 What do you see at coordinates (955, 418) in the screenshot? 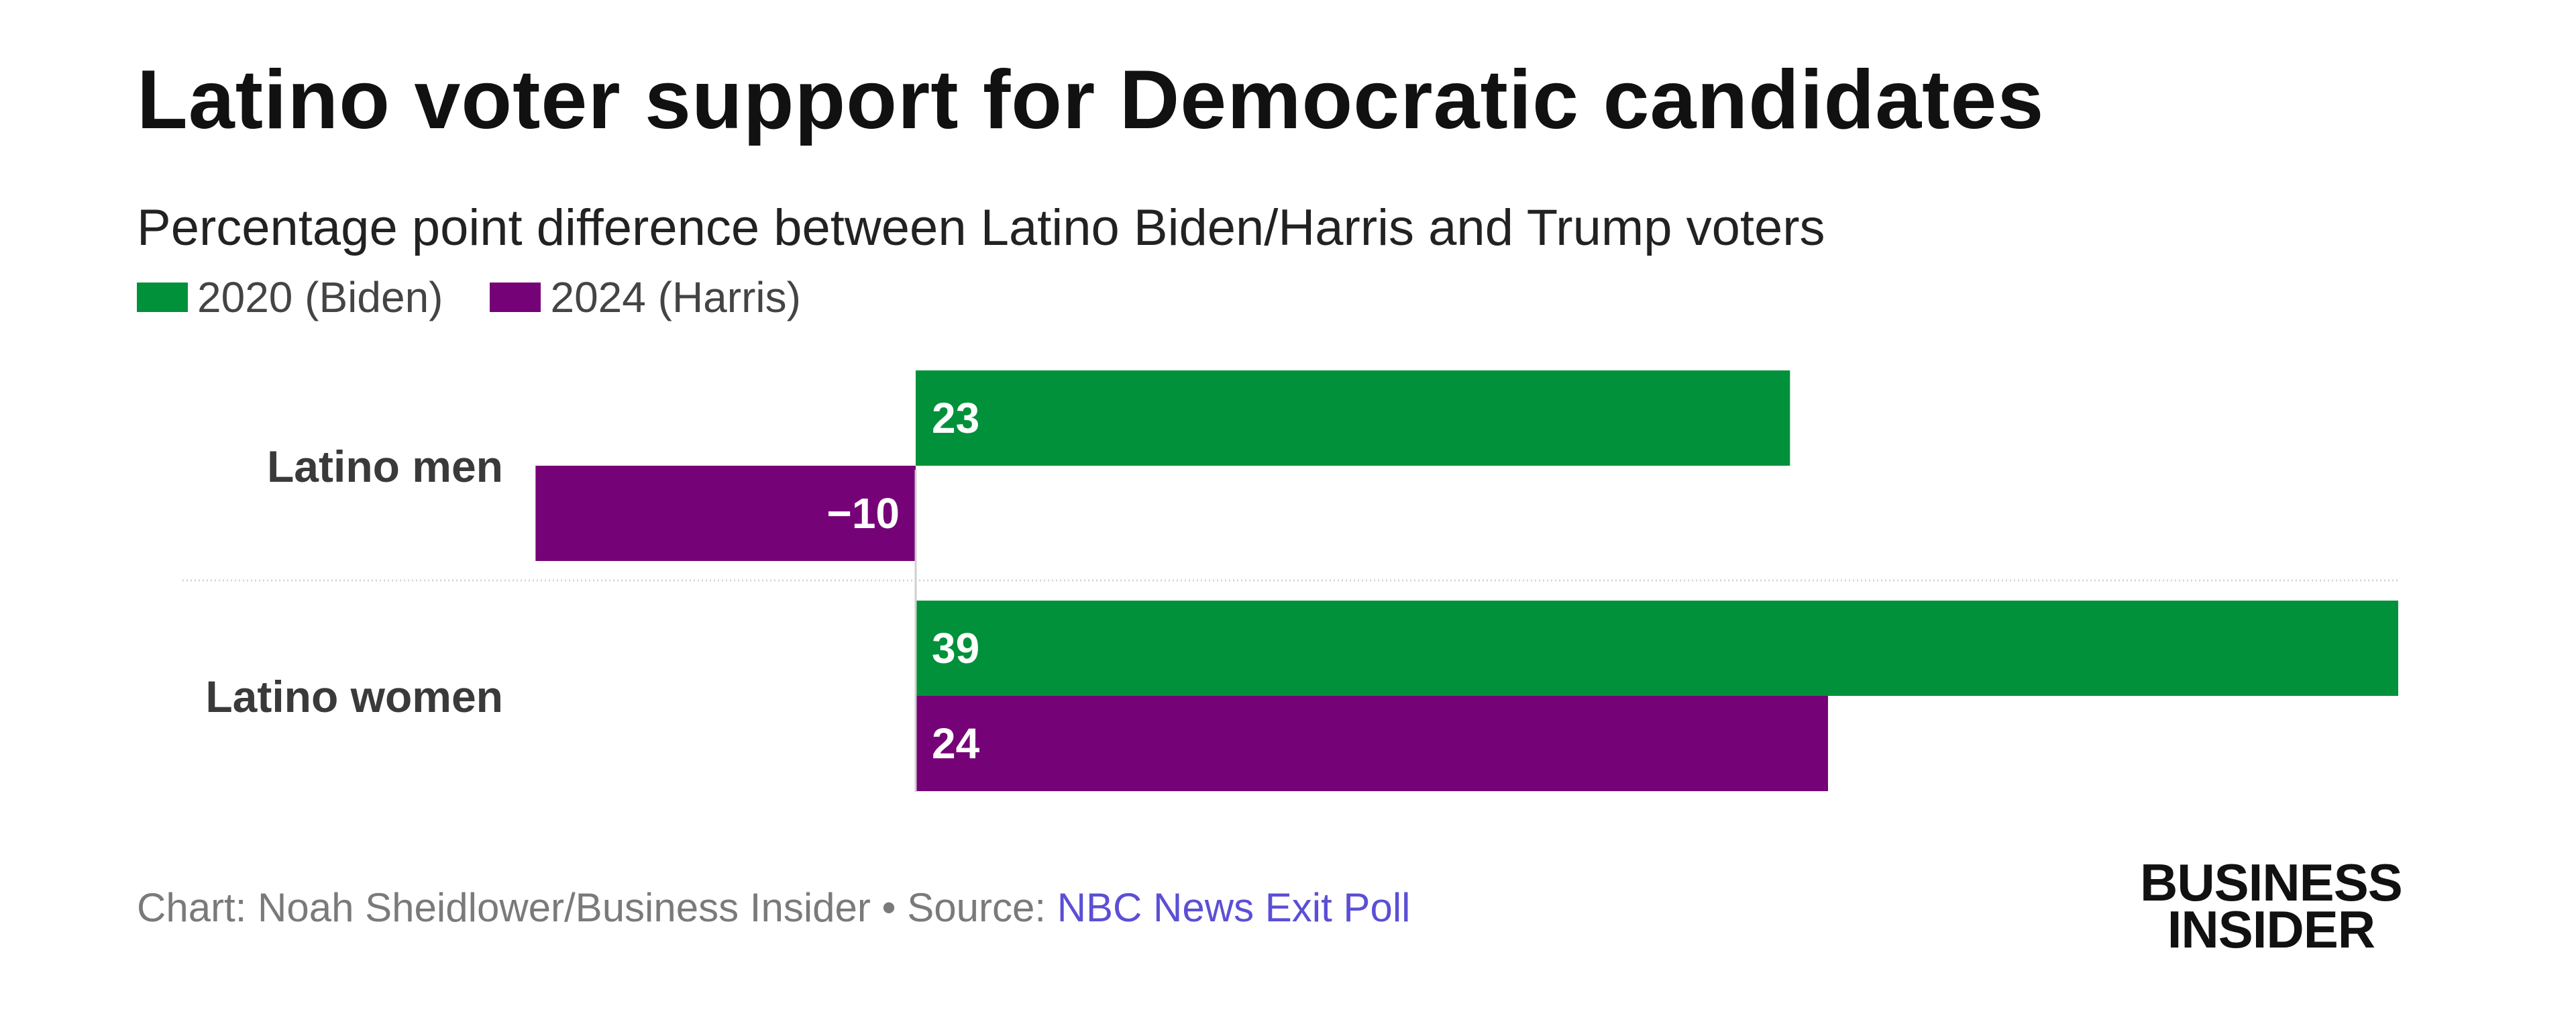
I see `data-label-2020-biden--latino-men: 23` at bounding box center [955, 418].